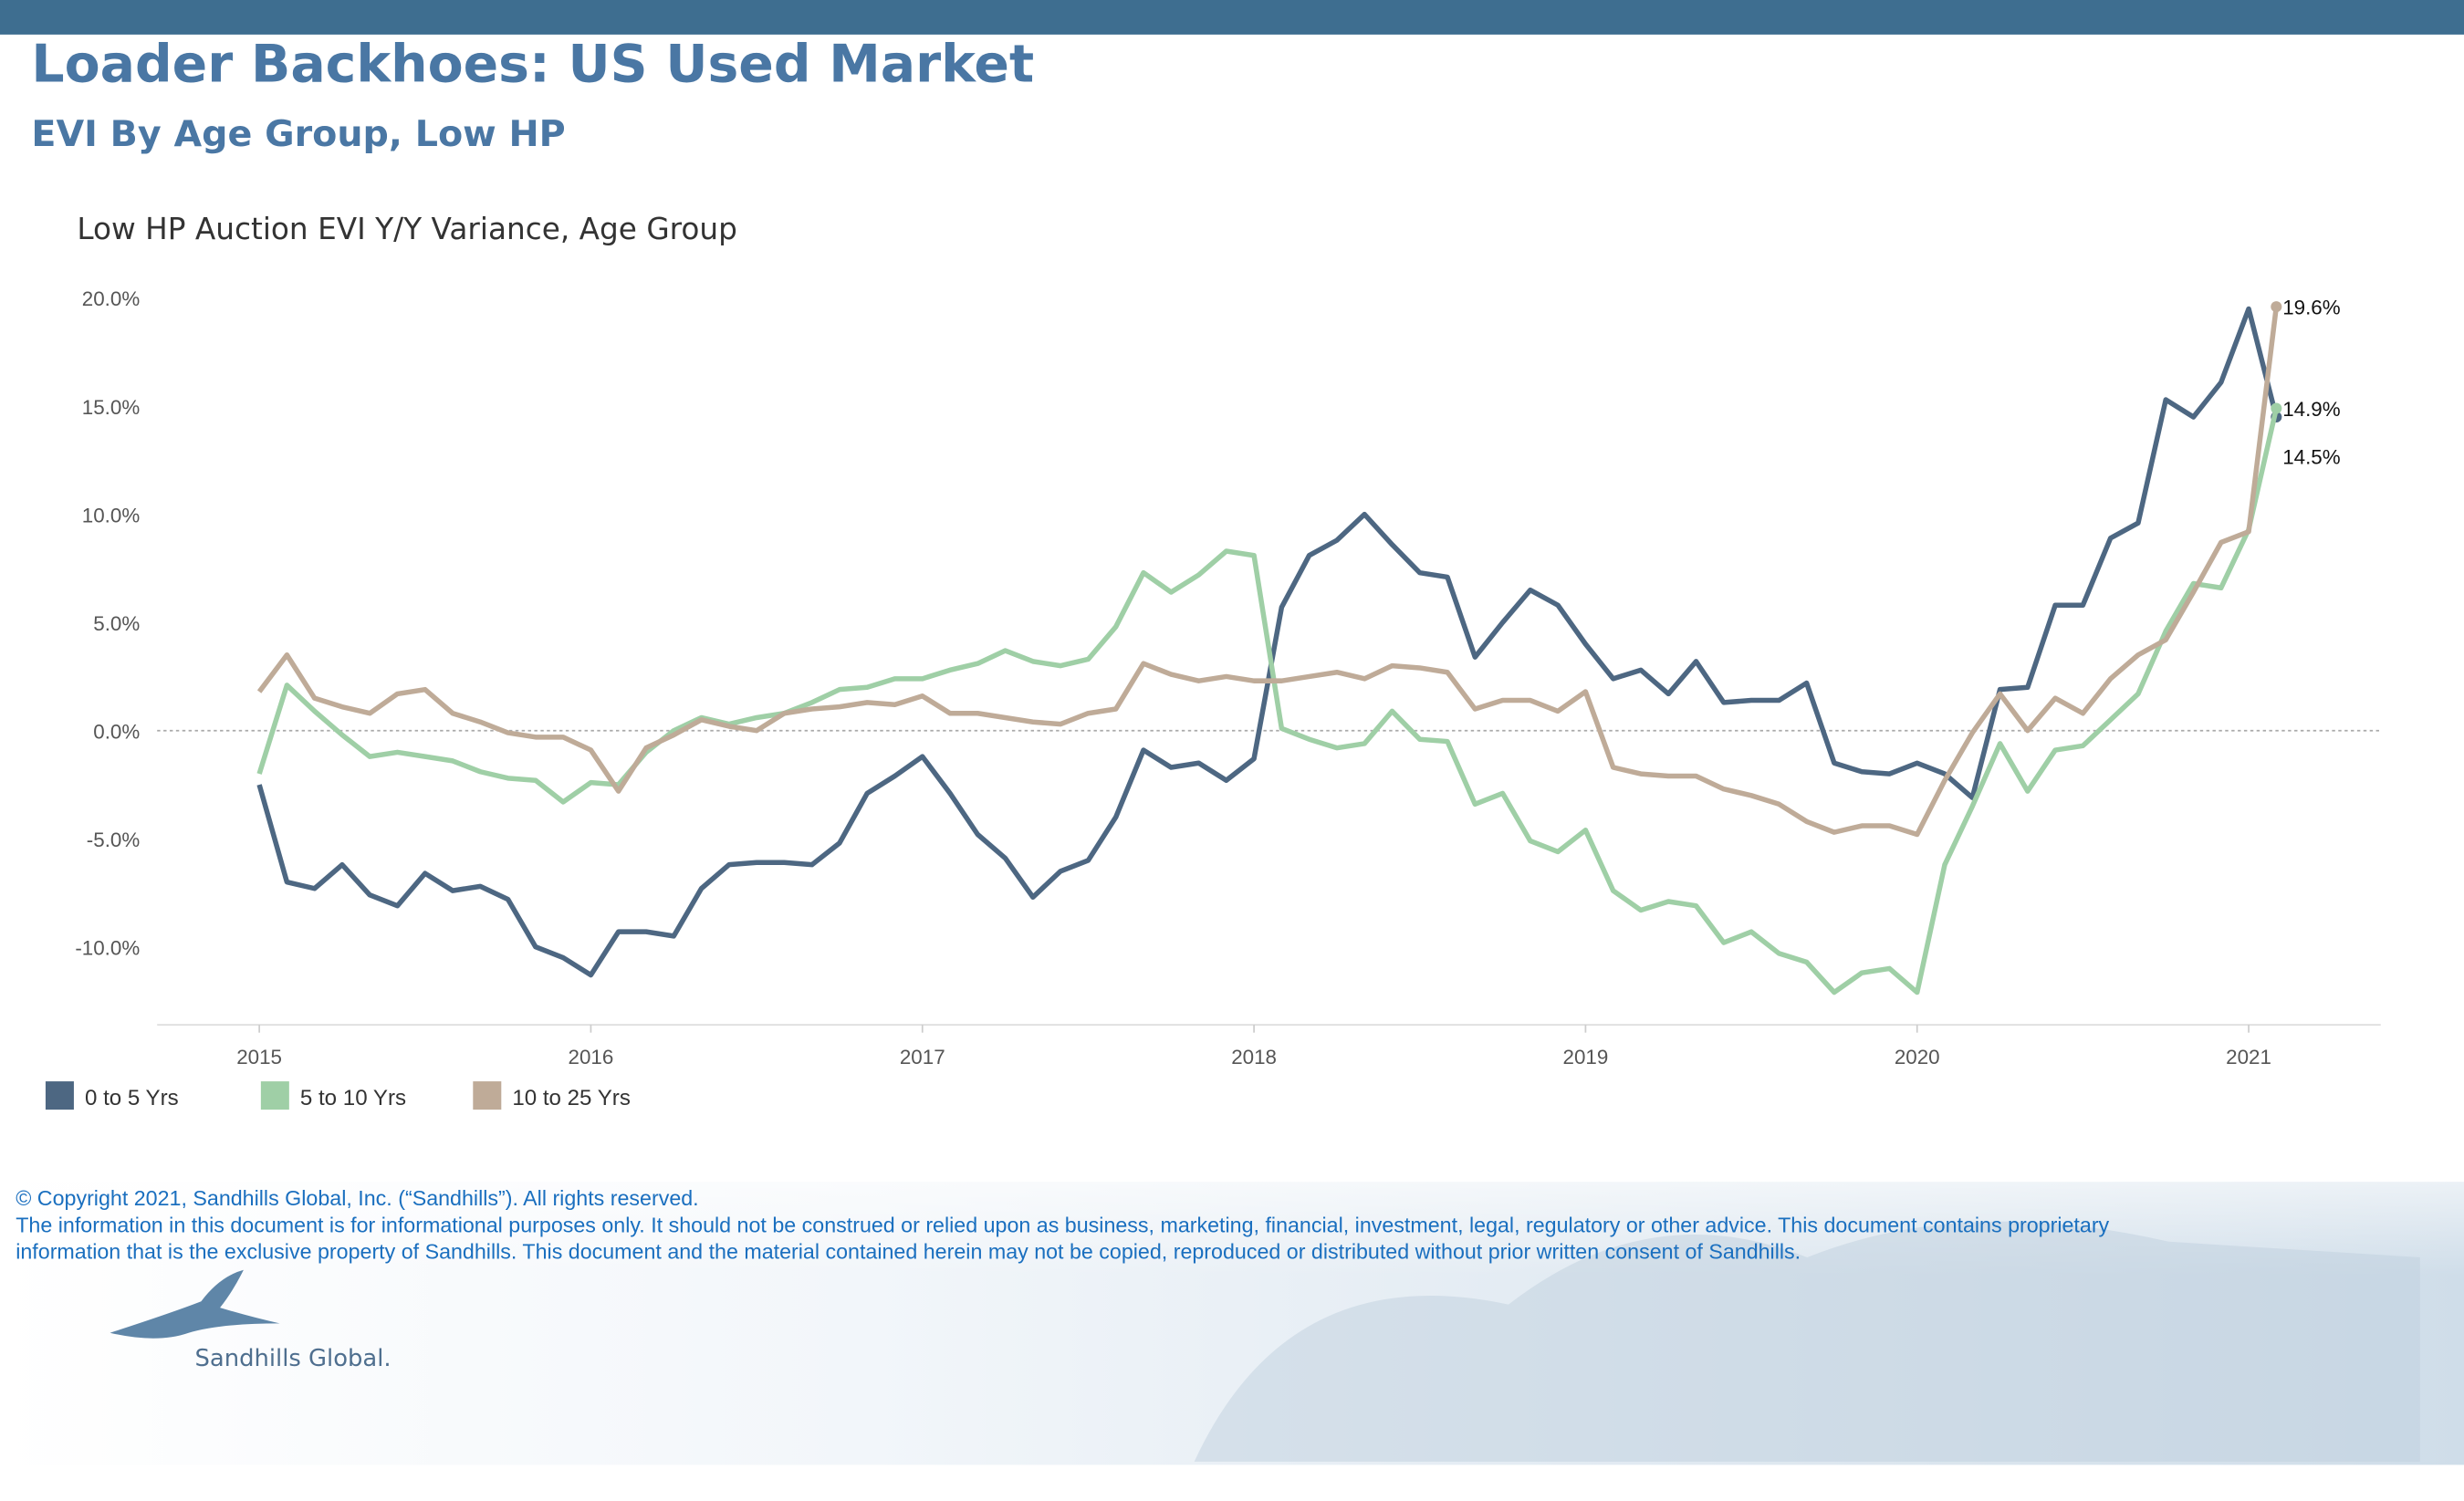 The image size is (2464, 1501). I want to click on value-label: 14.5%, so click(2311, 457).